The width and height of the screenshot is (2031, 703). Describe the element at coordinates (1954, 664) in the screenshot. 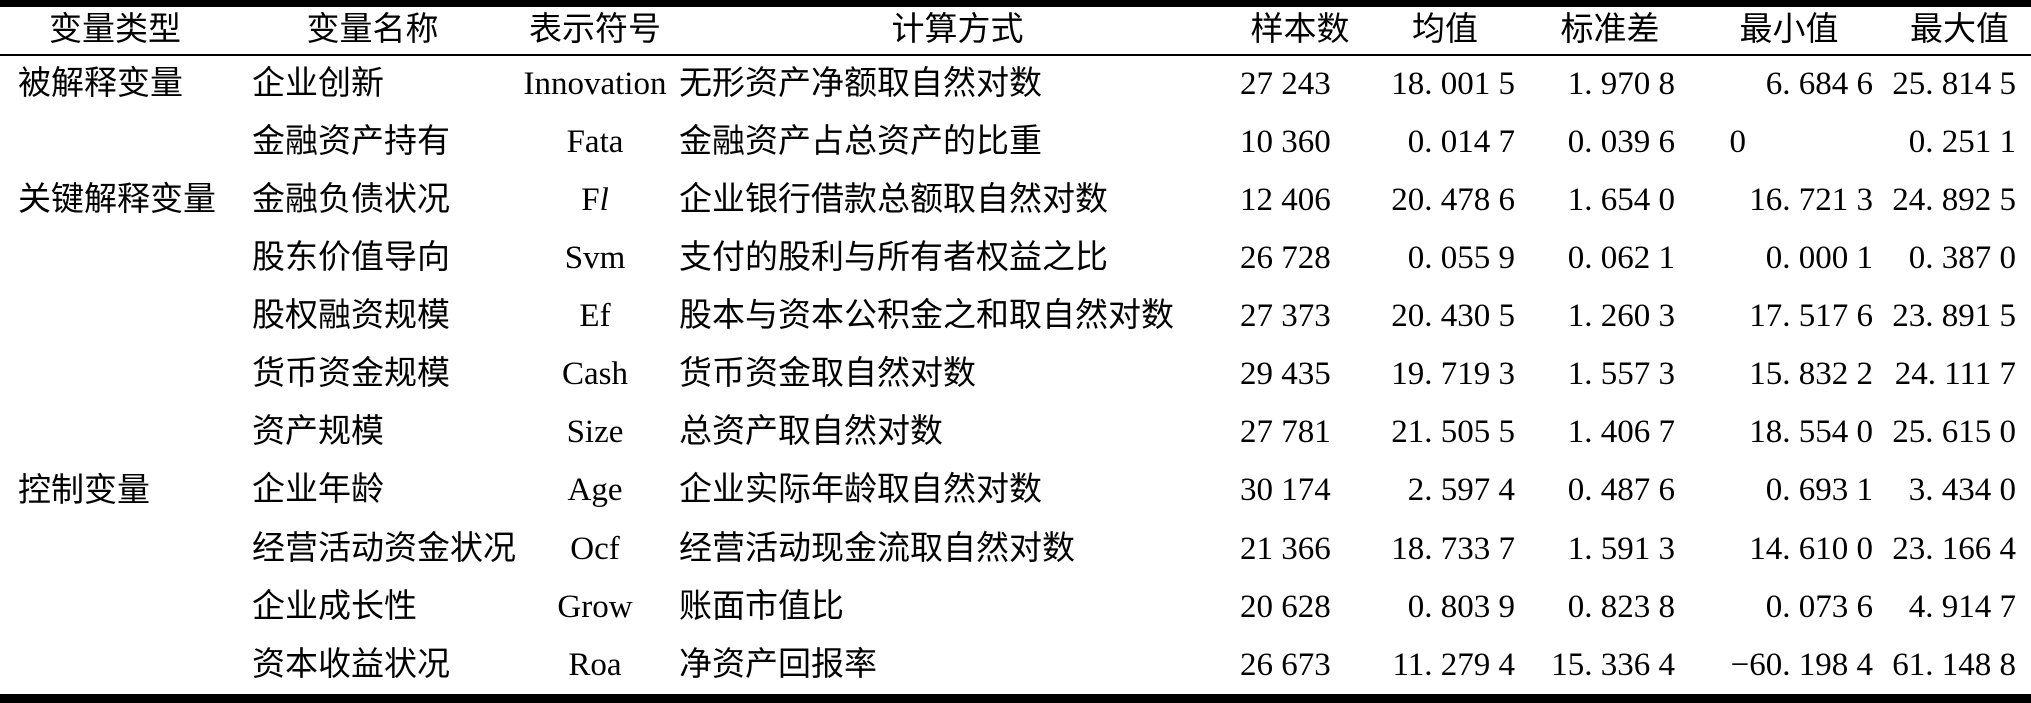

I see `cell-max: 61. 148 8` at that location.